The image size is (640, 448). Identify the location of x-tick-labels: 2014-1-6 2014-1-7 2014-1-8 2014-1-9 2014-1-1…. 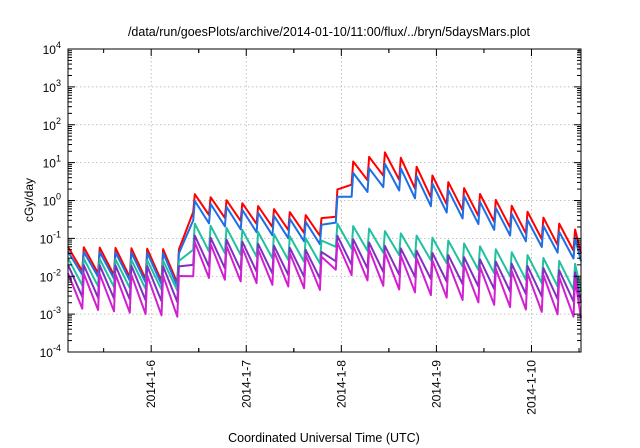
(341, 387).